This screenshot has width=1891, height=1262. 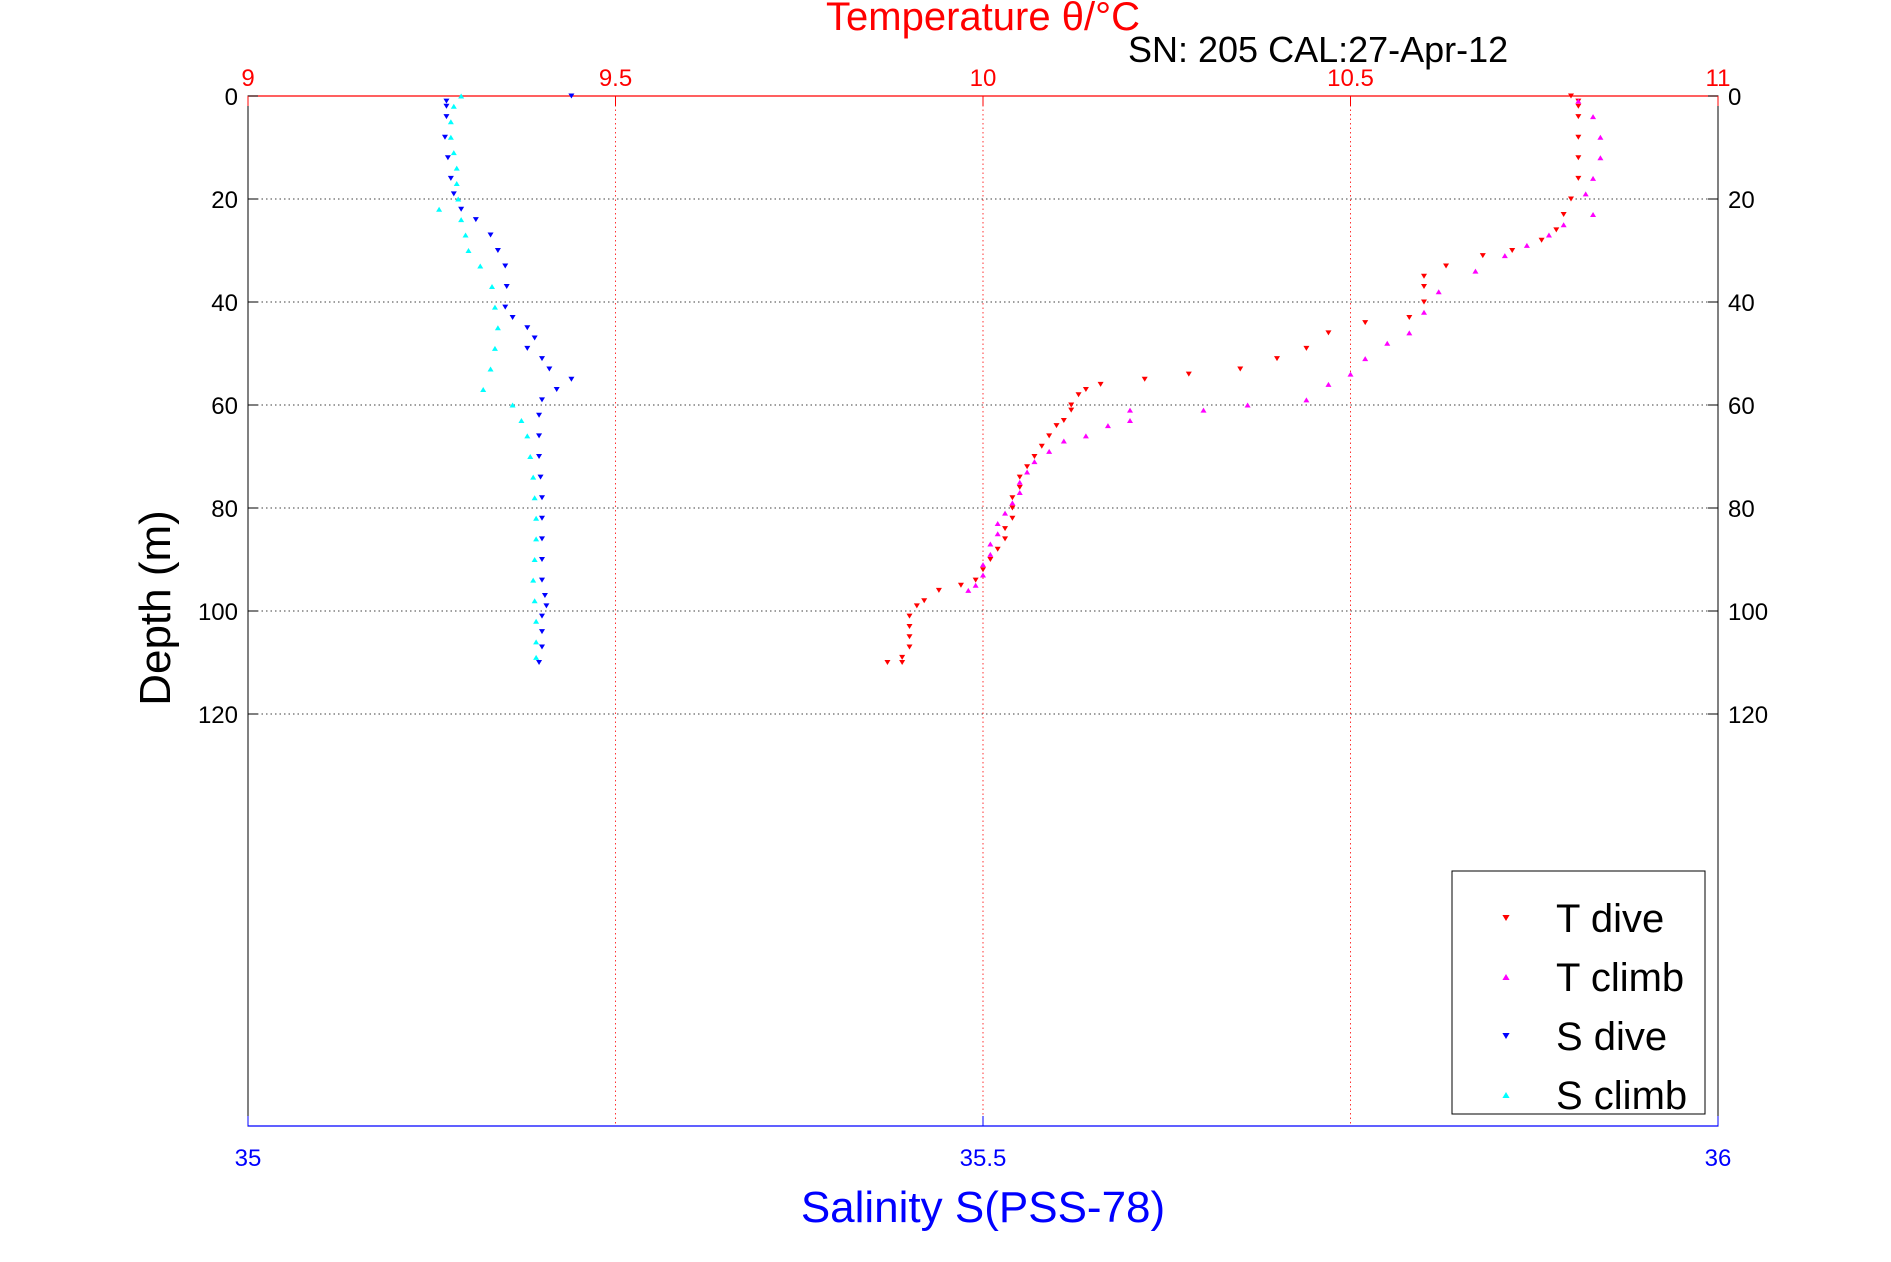 What do you see at coordinates (983, 1158) in the screenshot?
I see `salinity-tick-label: 35.5` at bounding box center [983, 1158].